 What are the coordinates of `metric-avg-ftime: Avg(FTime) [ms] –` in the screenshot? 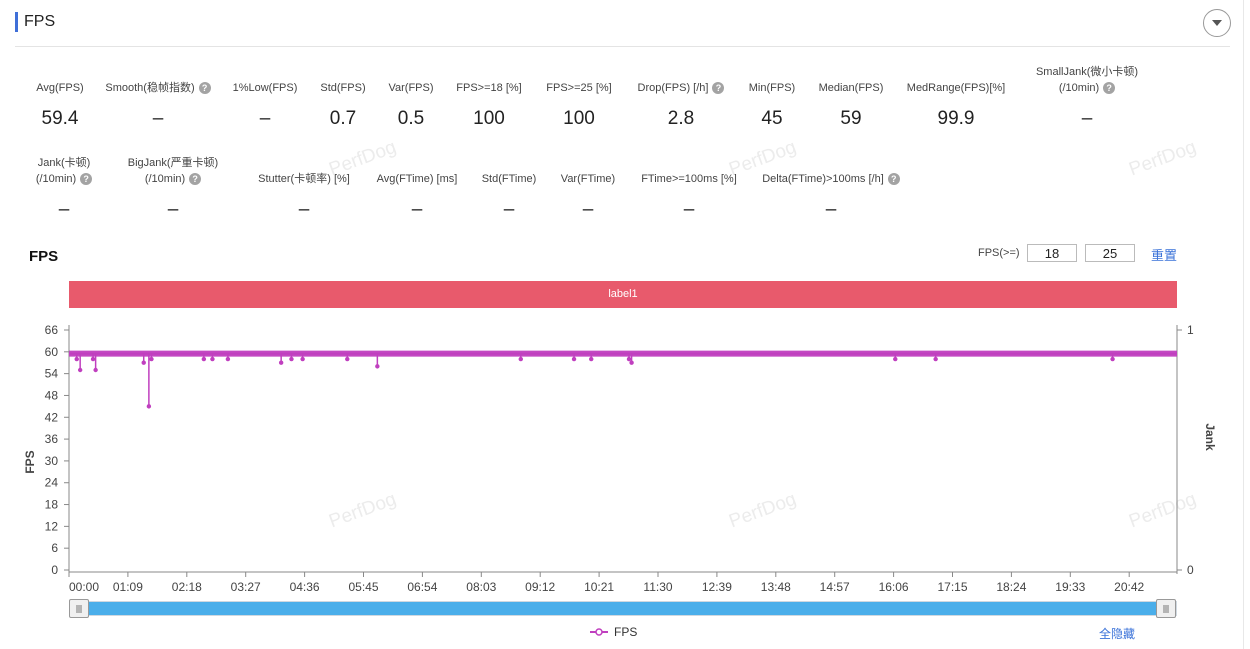 It's located at (417, 196).